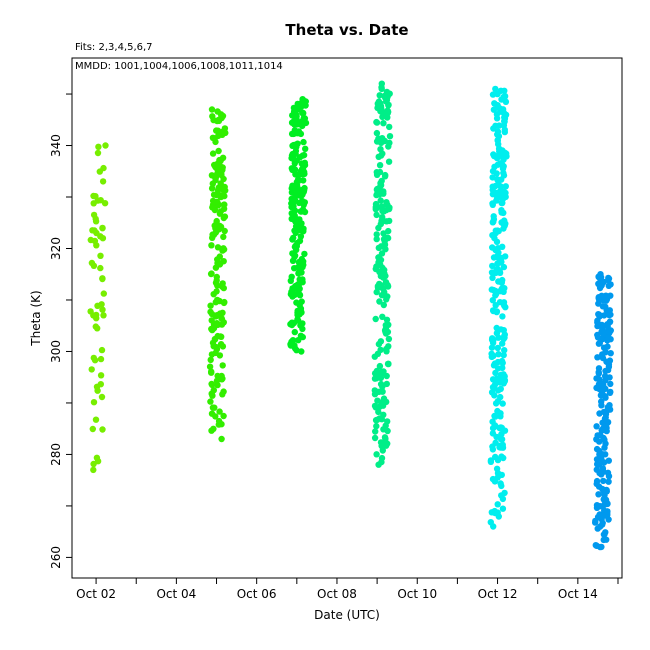 The width and height of the screenshot is (650, 650). I want to click on y-tick-label: 280, so click(56, 454).